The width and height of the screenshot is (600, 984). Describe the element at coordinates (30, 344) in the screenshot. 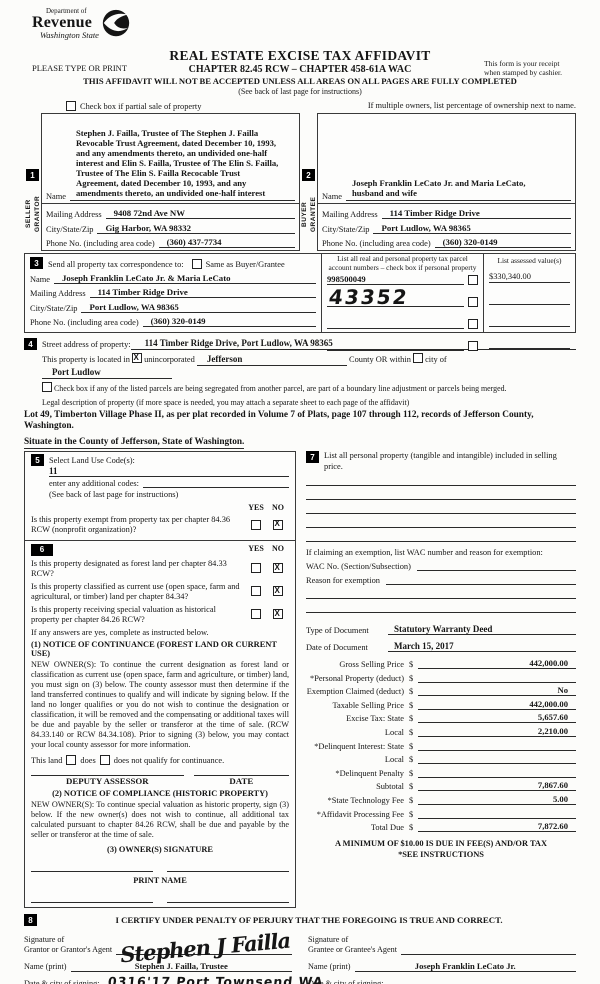

I see `section-4-tab: 4` at that location.